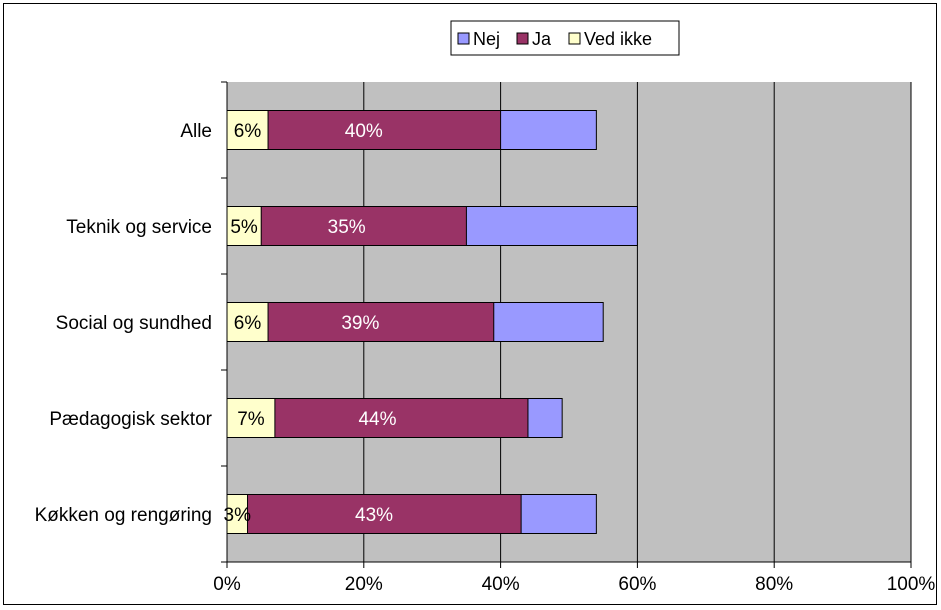  Describe the element at coordinates (637, 584) in the screenshot. I see `x-tick-label: 60%` at that location.